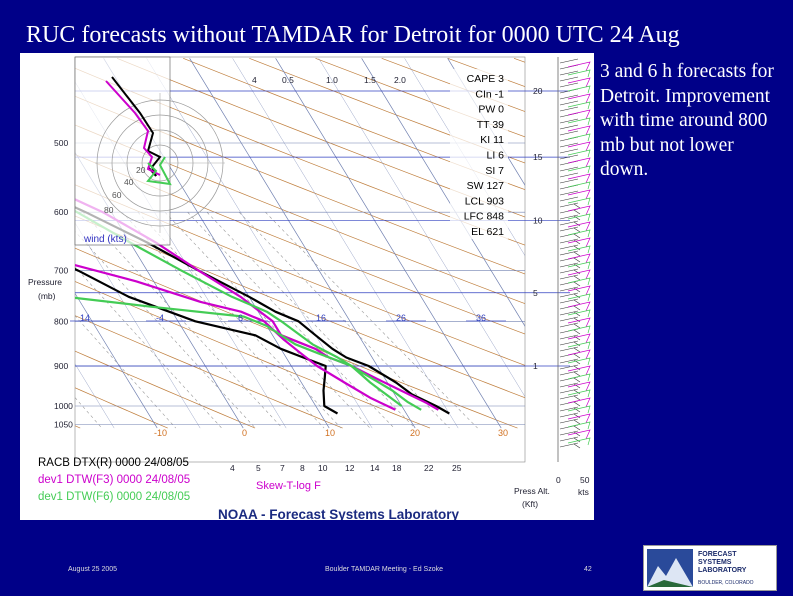 Image resolution: width=793 pixels, height=596 pixels. I want to click on legend-entry-3: dev1 DTW(F6) 0000 24/08/05, so click(114, 497).